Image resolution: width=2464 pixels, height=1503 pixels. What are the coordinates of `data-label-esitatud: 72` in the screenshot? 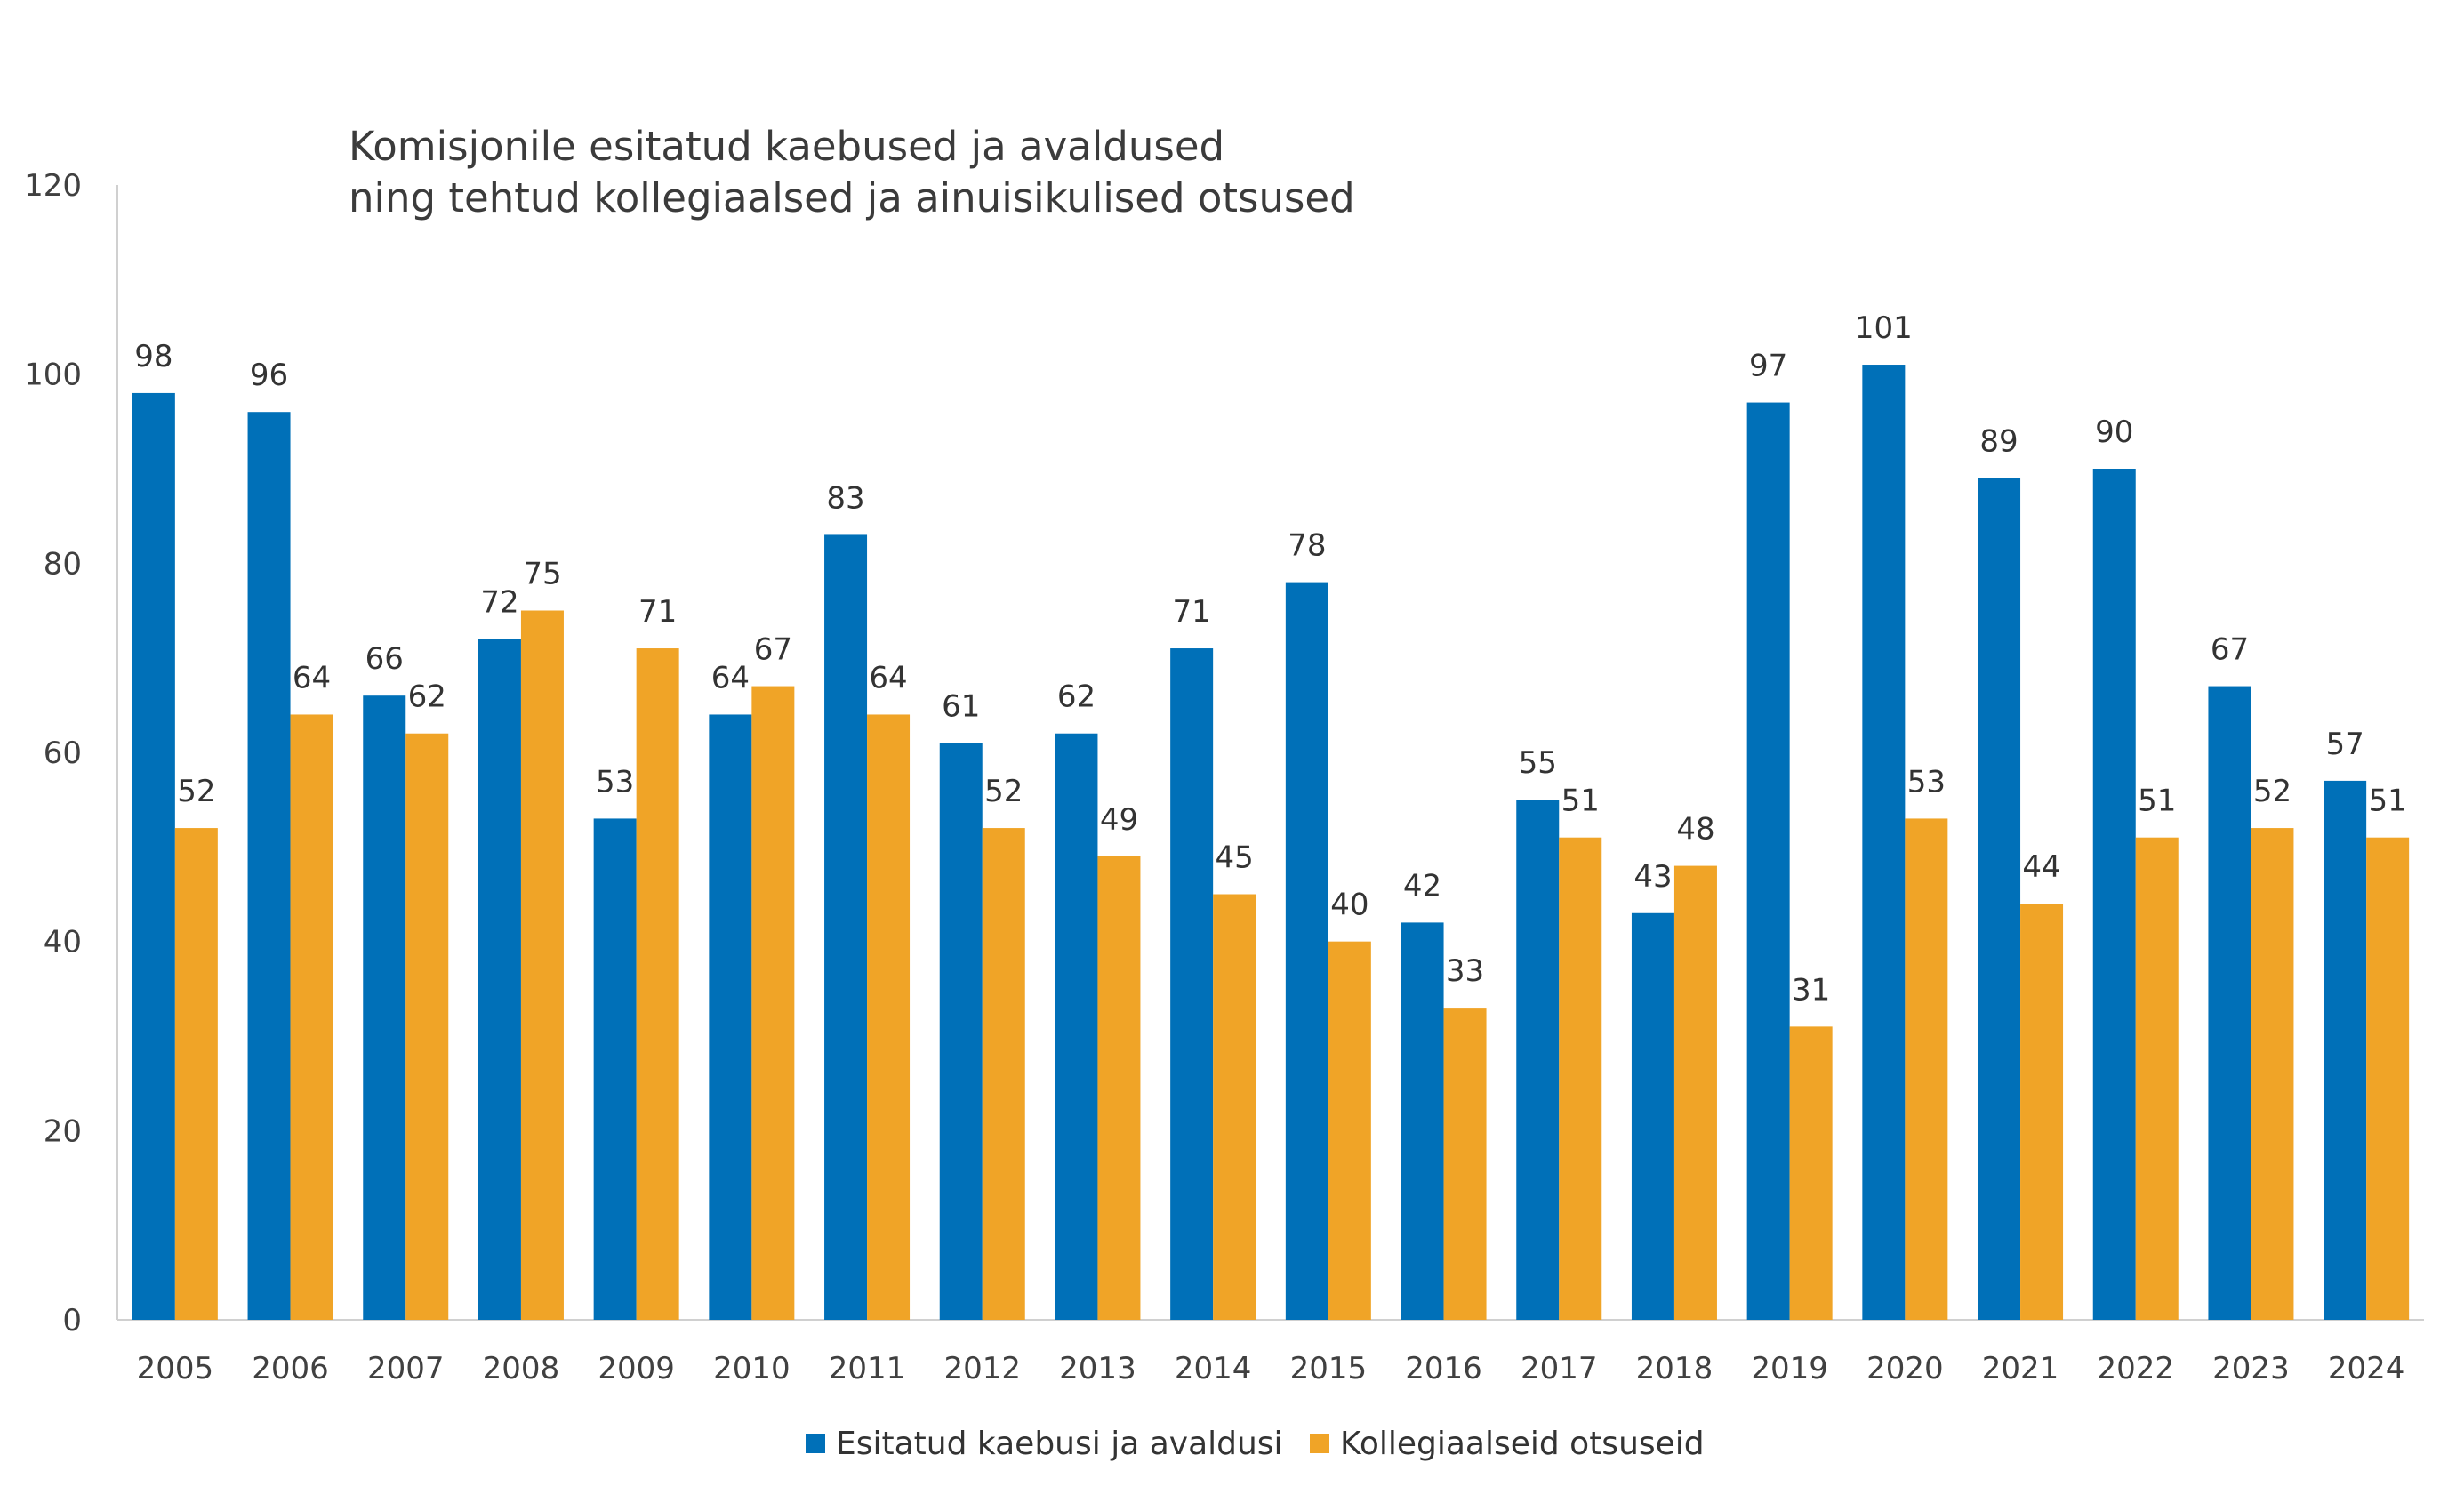 It's located at (499, 602).